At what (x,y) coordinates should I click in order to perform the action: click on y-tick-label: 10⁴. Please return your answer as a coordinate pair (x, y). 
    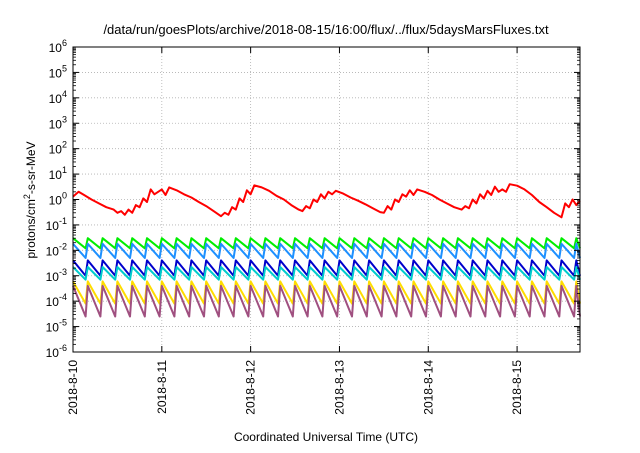
    Looking at the image, I should click on (58, 97).